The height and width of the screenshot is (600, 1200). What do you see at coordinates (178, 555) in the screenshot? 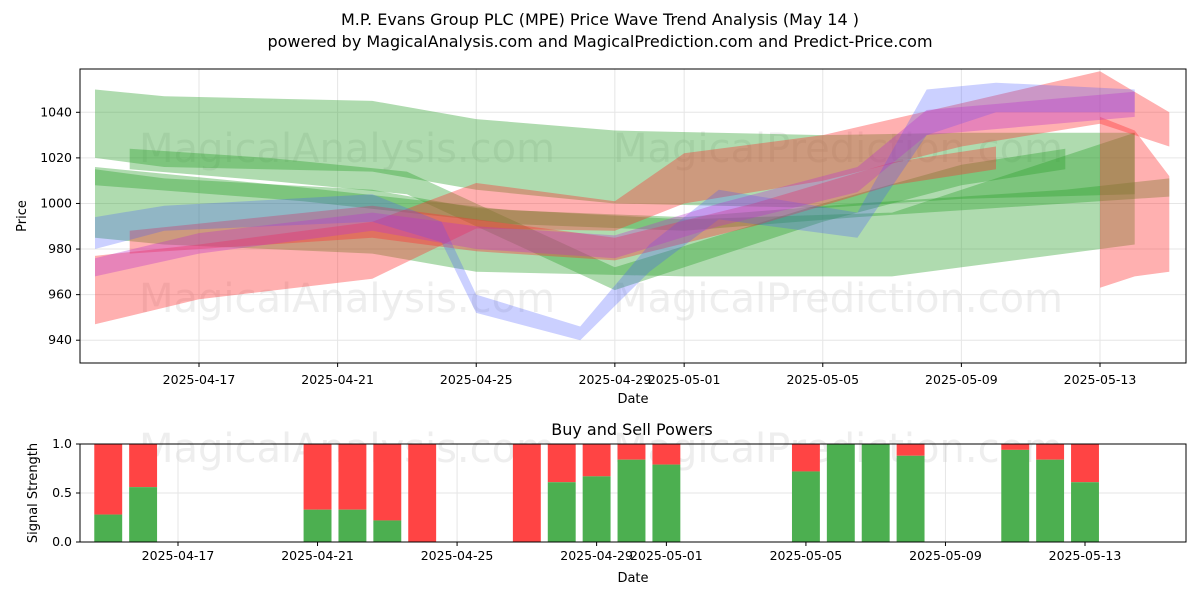
I see `sub-xtick-label: 2025-04-17` at bounding box center [178, 555].